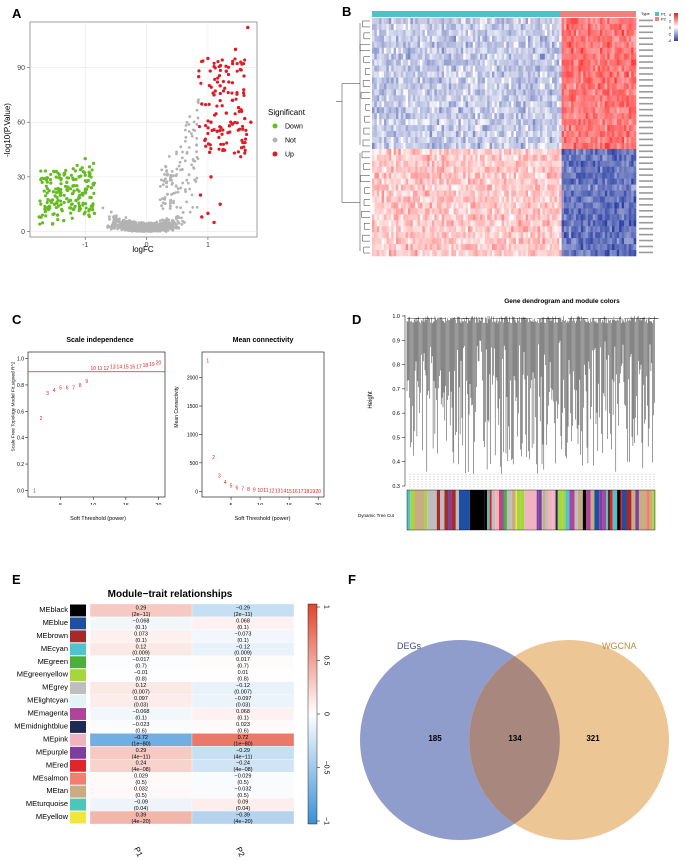  I want to click on heatmap-dendro-branch, so click(367, 190).